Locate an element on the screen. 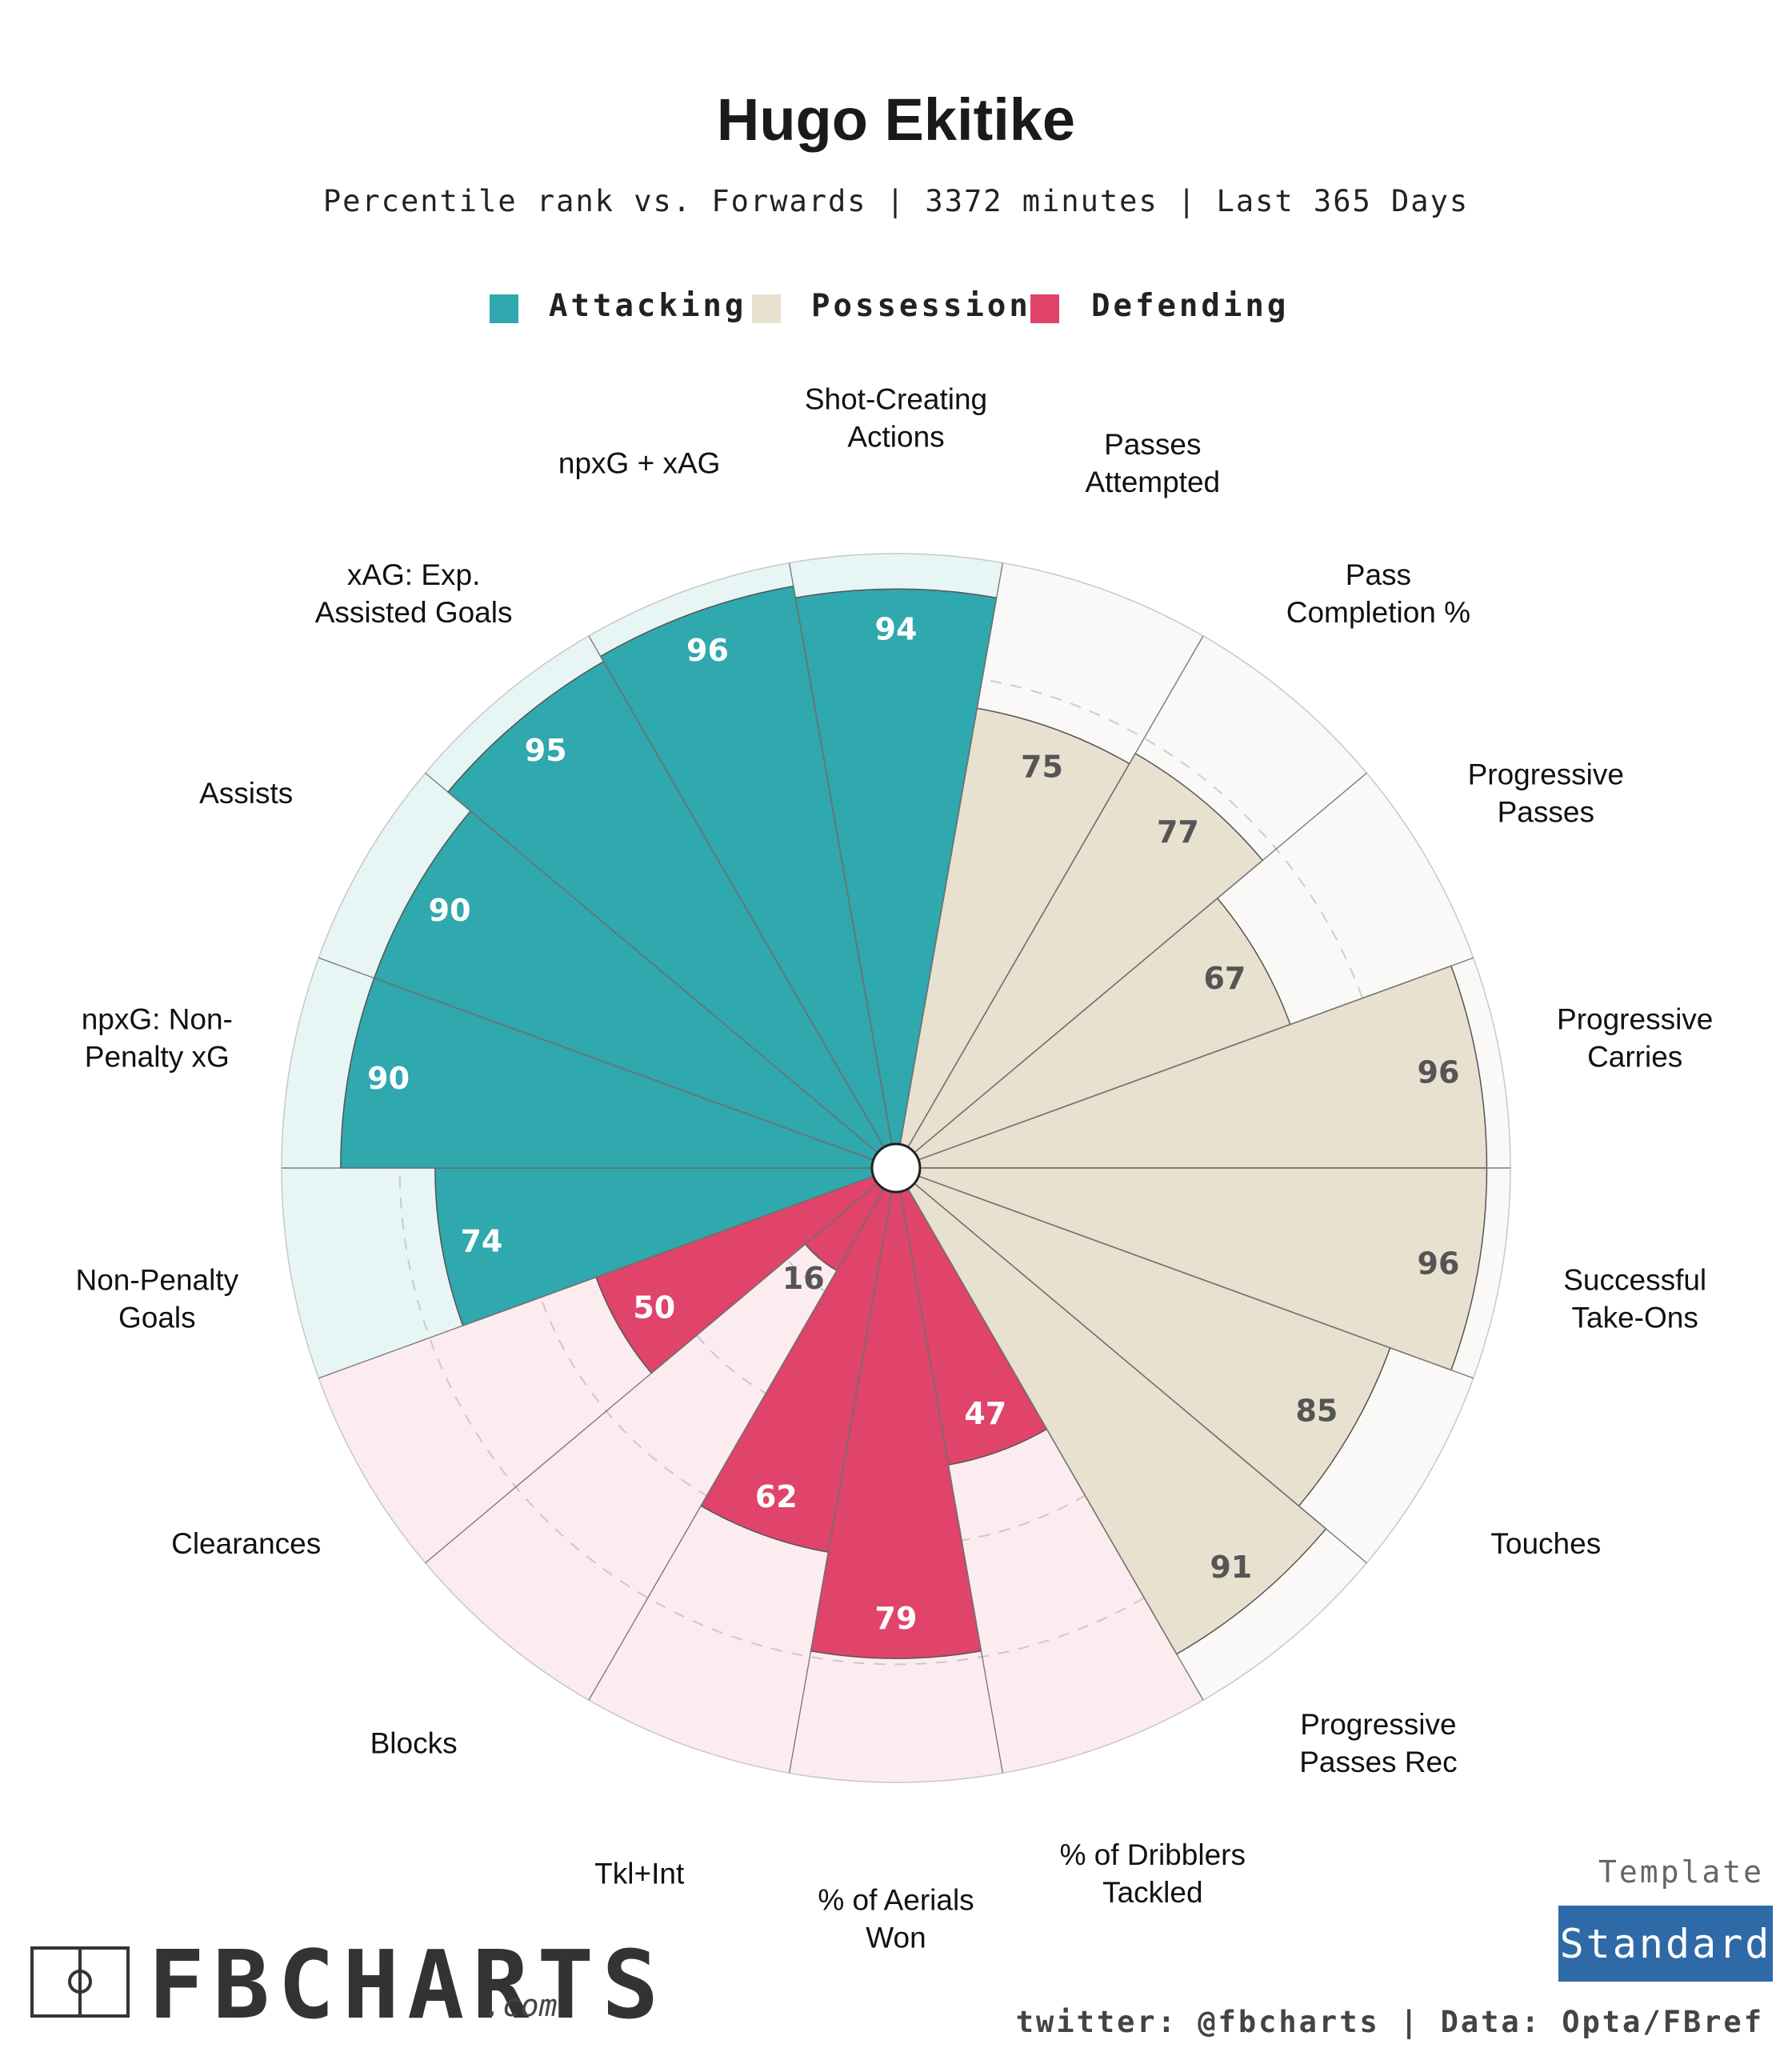 This screenshot has width=1792, height=2048. metric-label-metric-14: npxG: Non- Penalty xG is located at coordinates (157, 1038).